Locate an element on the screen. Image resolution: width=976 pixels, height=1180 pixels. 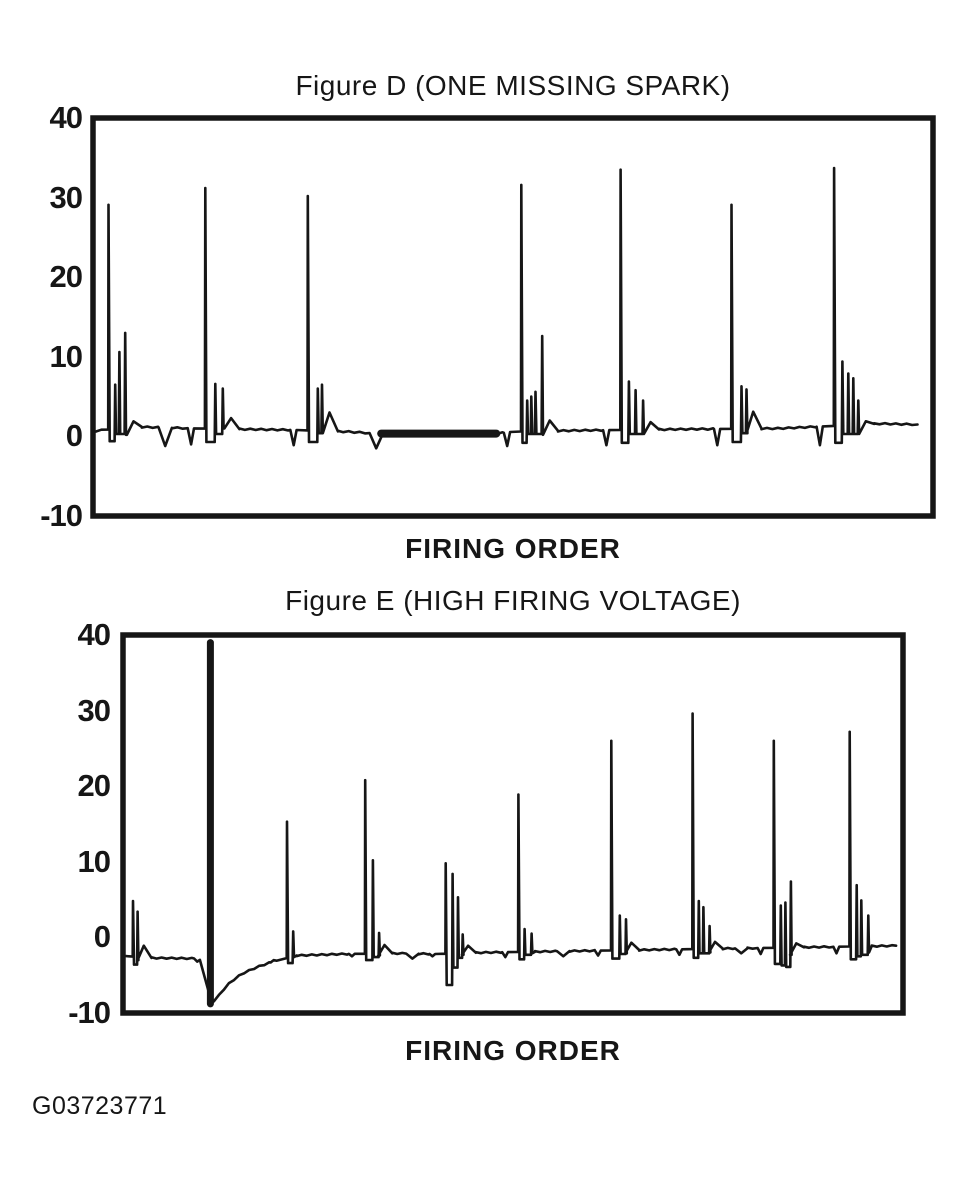
figure-e-y-axis-labels: 40 30 20 10 0 -10 is located at coordinates (57, 824).